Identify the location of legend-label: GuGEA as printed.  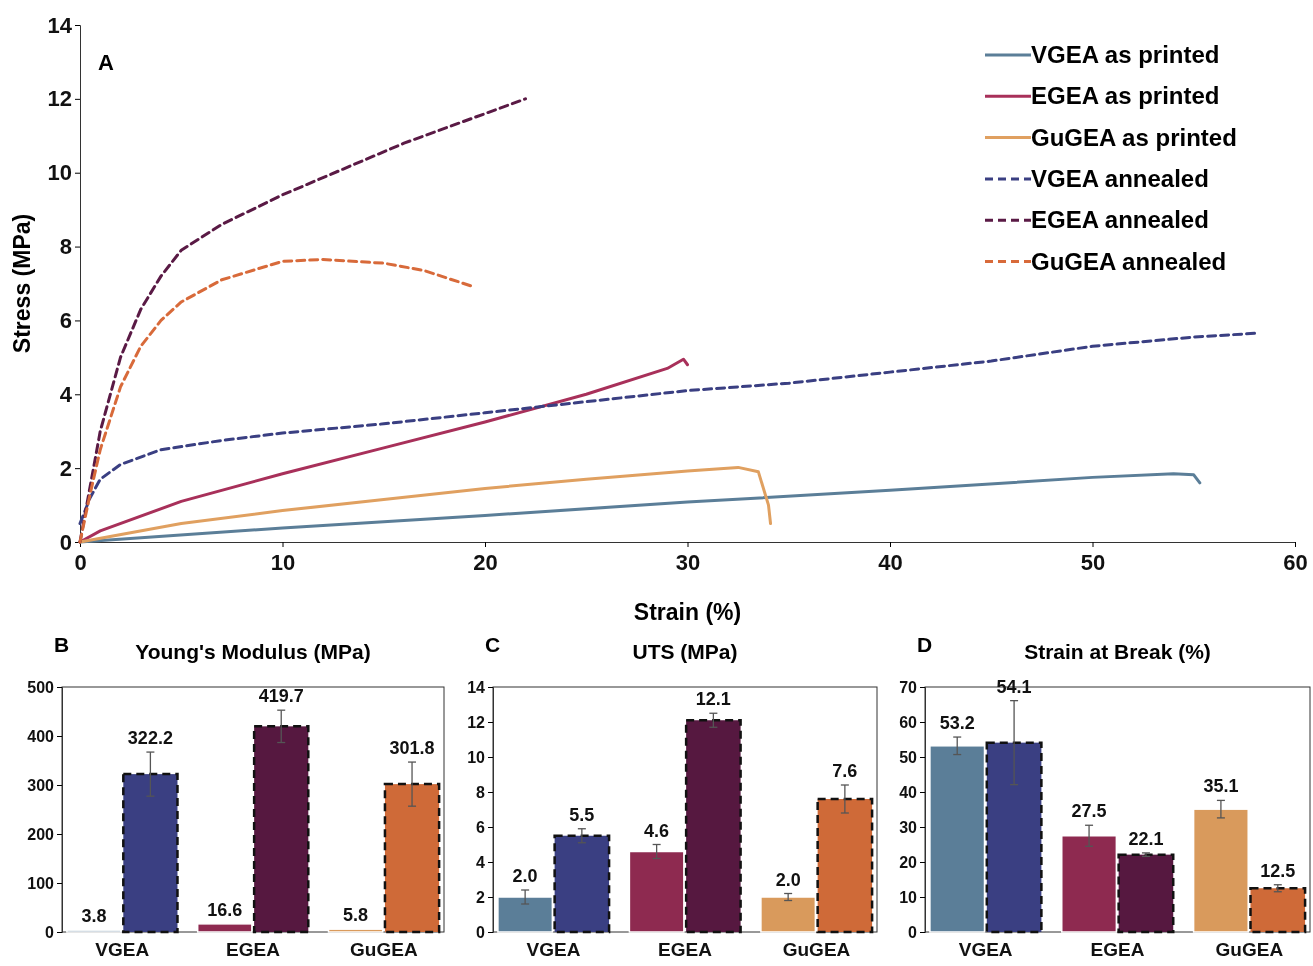
(1134, 137).